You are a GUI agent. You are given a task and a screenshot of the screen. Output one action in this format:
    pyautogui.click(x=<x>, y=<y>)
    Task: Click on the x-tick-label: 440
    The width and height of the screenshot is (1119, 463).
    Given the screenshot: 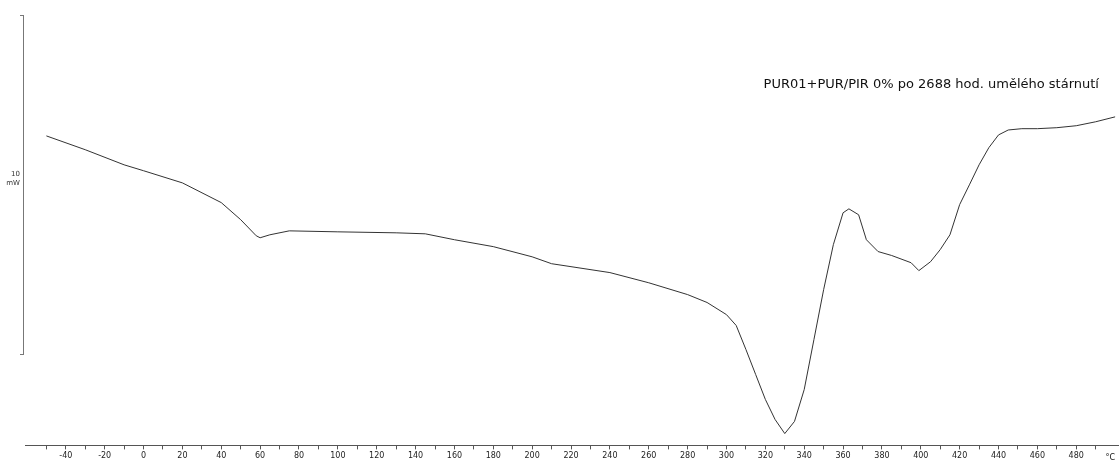 What is the action you would take?
    pyautogui.click(x=998, y=456)
    